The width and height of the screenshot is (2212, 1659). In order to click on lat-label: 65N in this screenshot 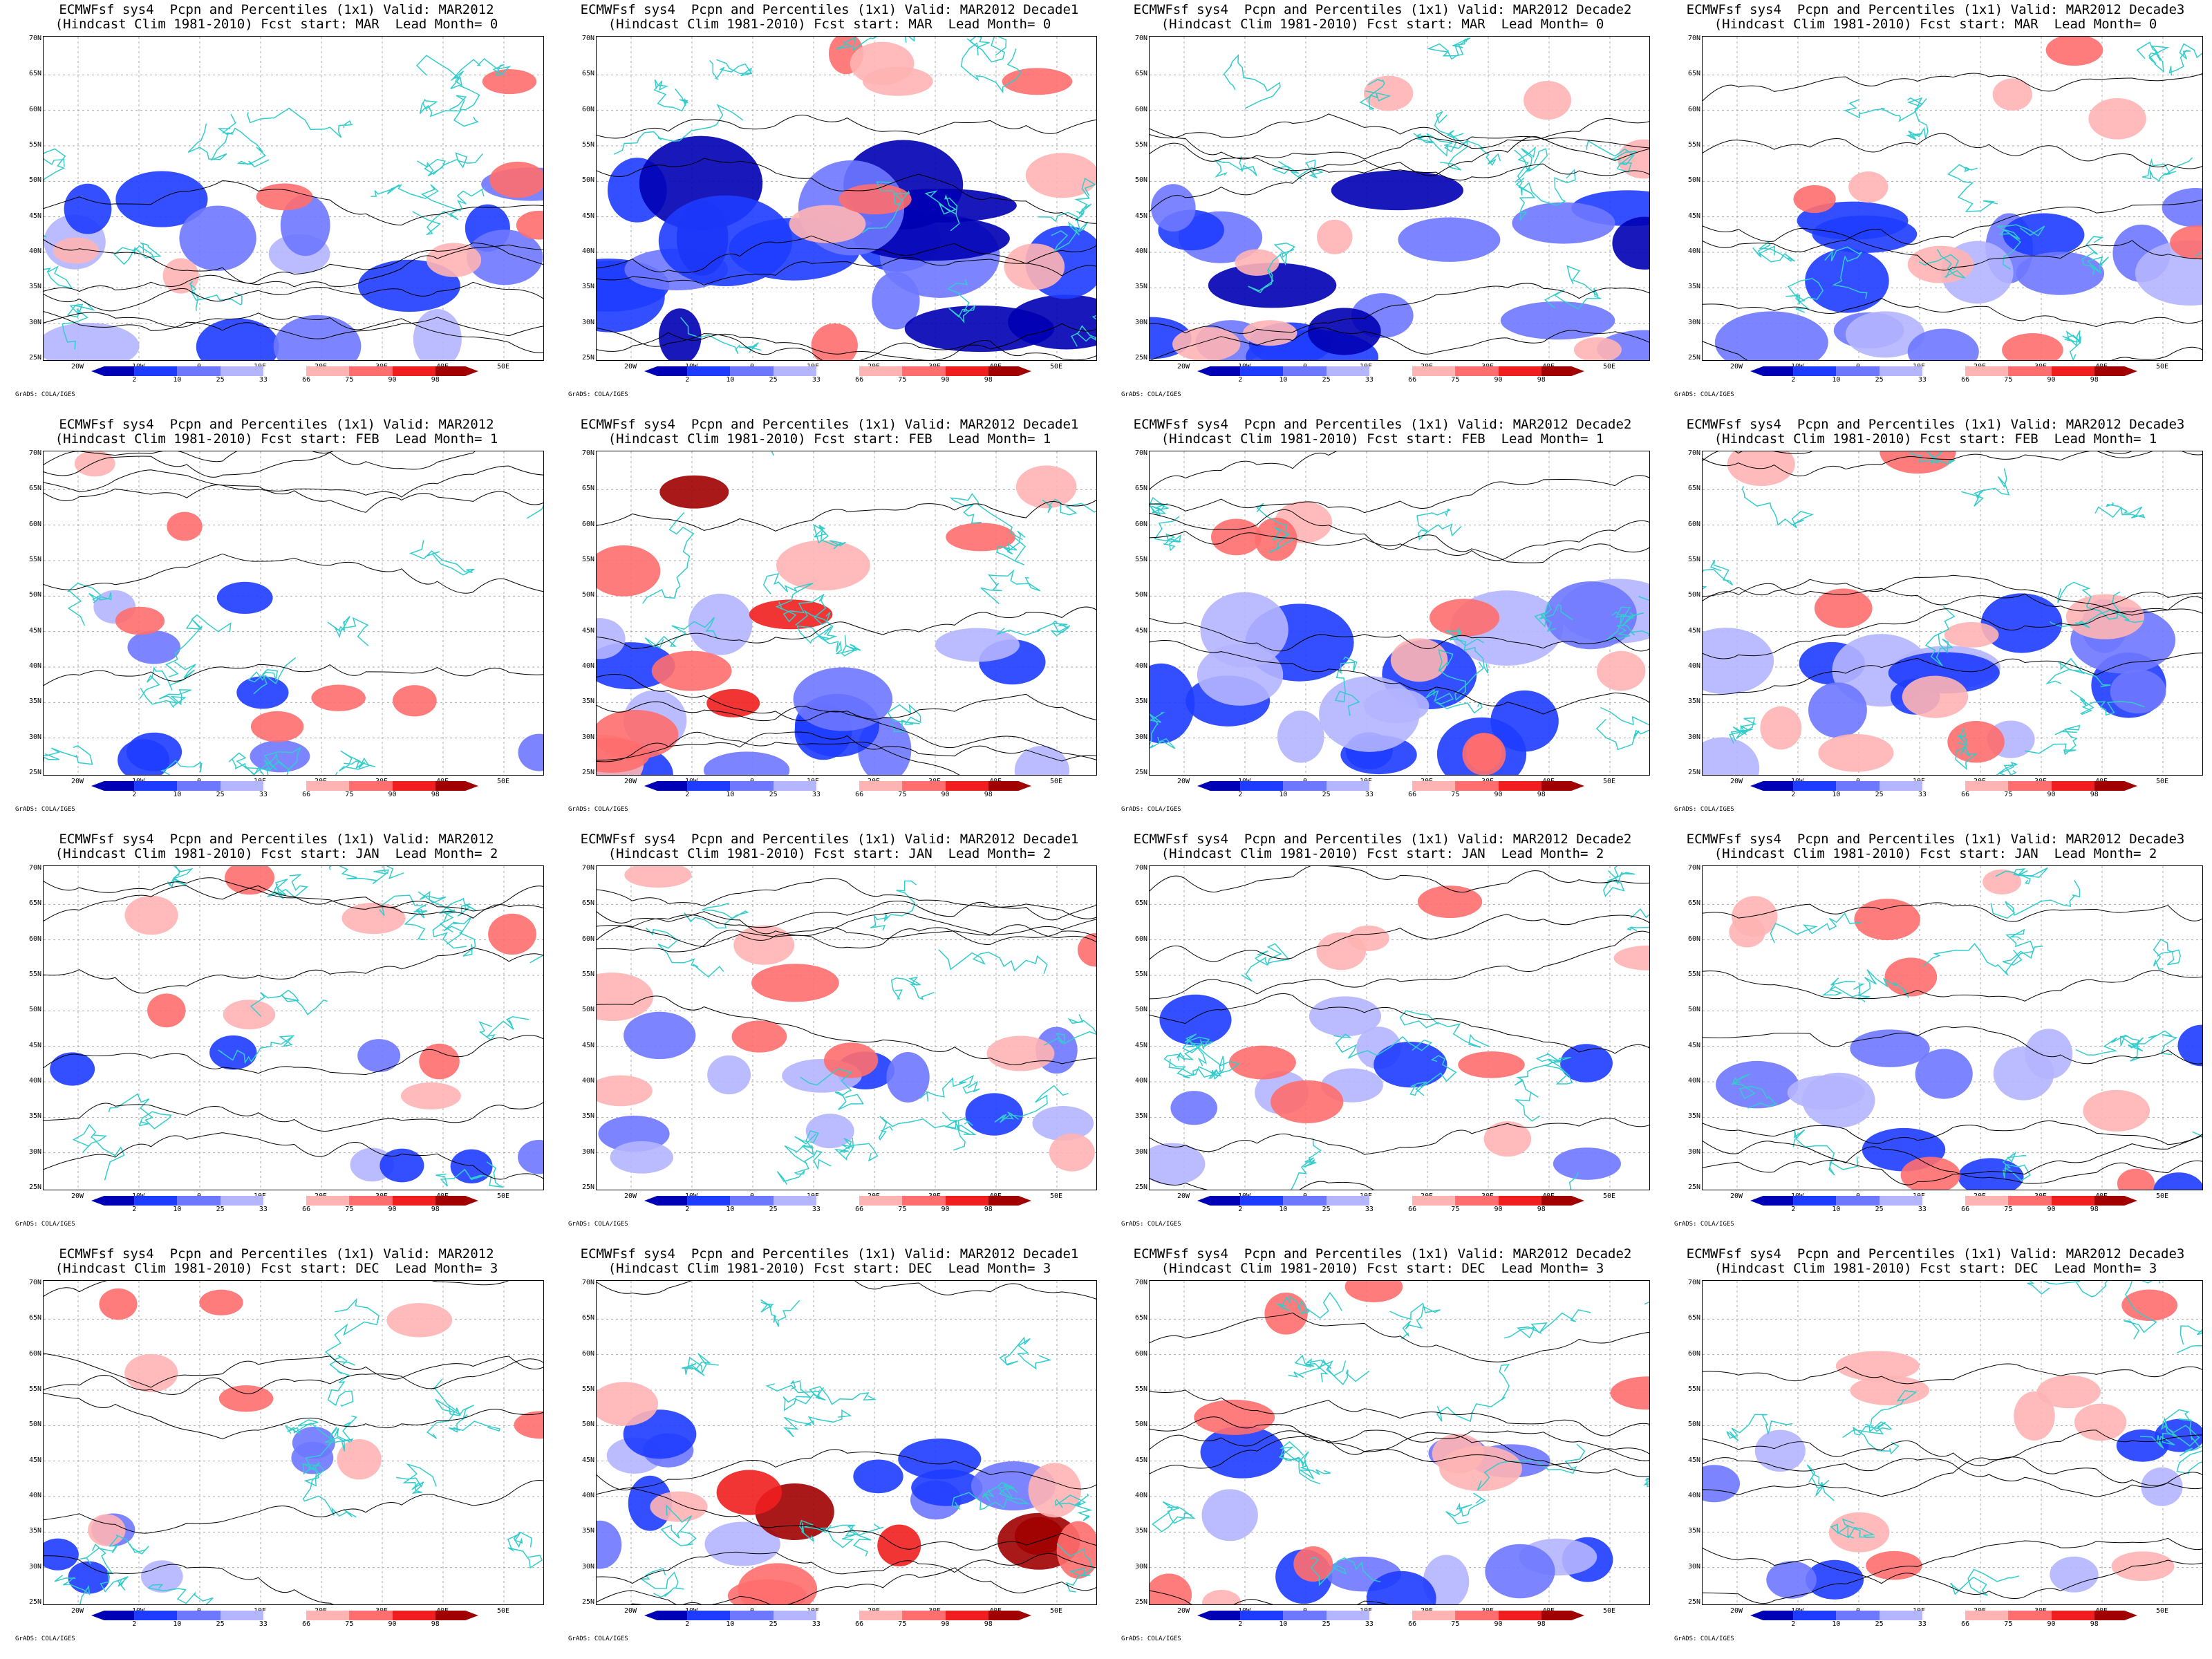, I will do `click(588, 903)`.